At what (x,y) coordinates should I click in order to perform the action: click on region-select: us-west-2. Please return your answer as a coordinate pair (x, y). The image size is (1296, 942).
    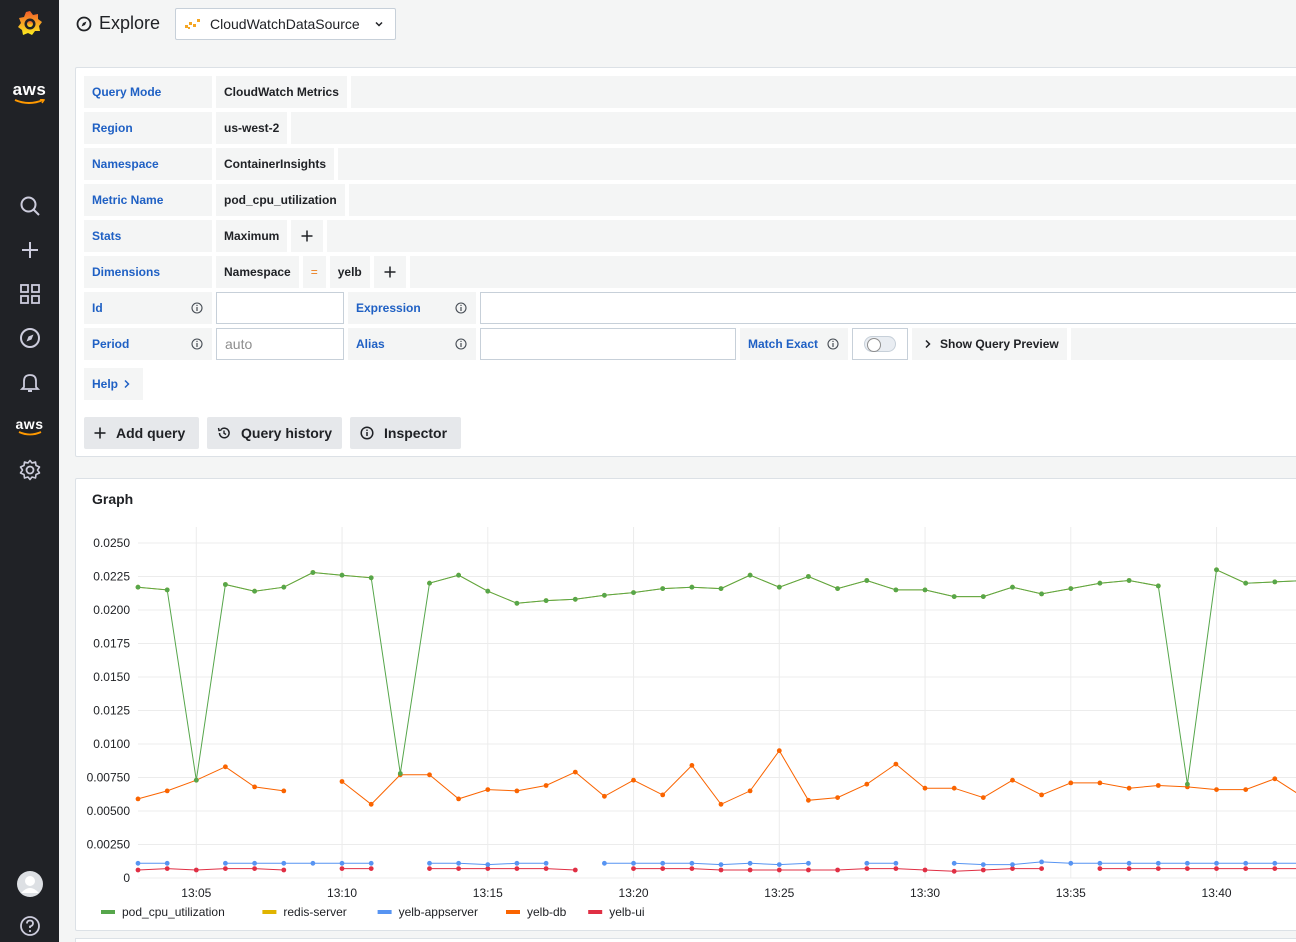
    Looking at the image, I should click on (252, 128).